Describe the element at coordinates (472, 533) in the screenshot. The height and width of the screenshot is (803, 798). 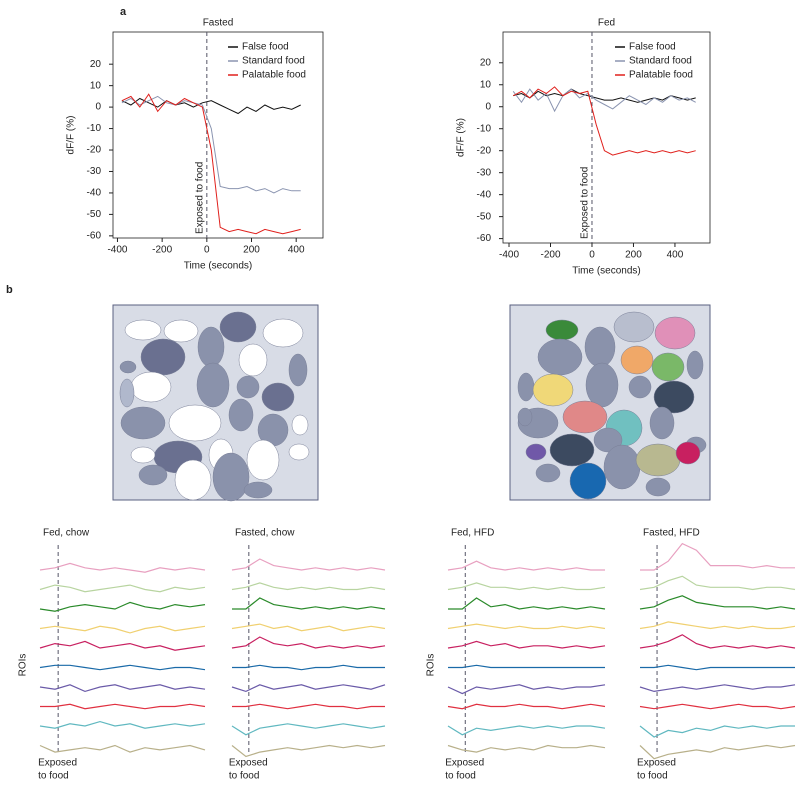
I see `chart-title: Fed, HFD` at that location.